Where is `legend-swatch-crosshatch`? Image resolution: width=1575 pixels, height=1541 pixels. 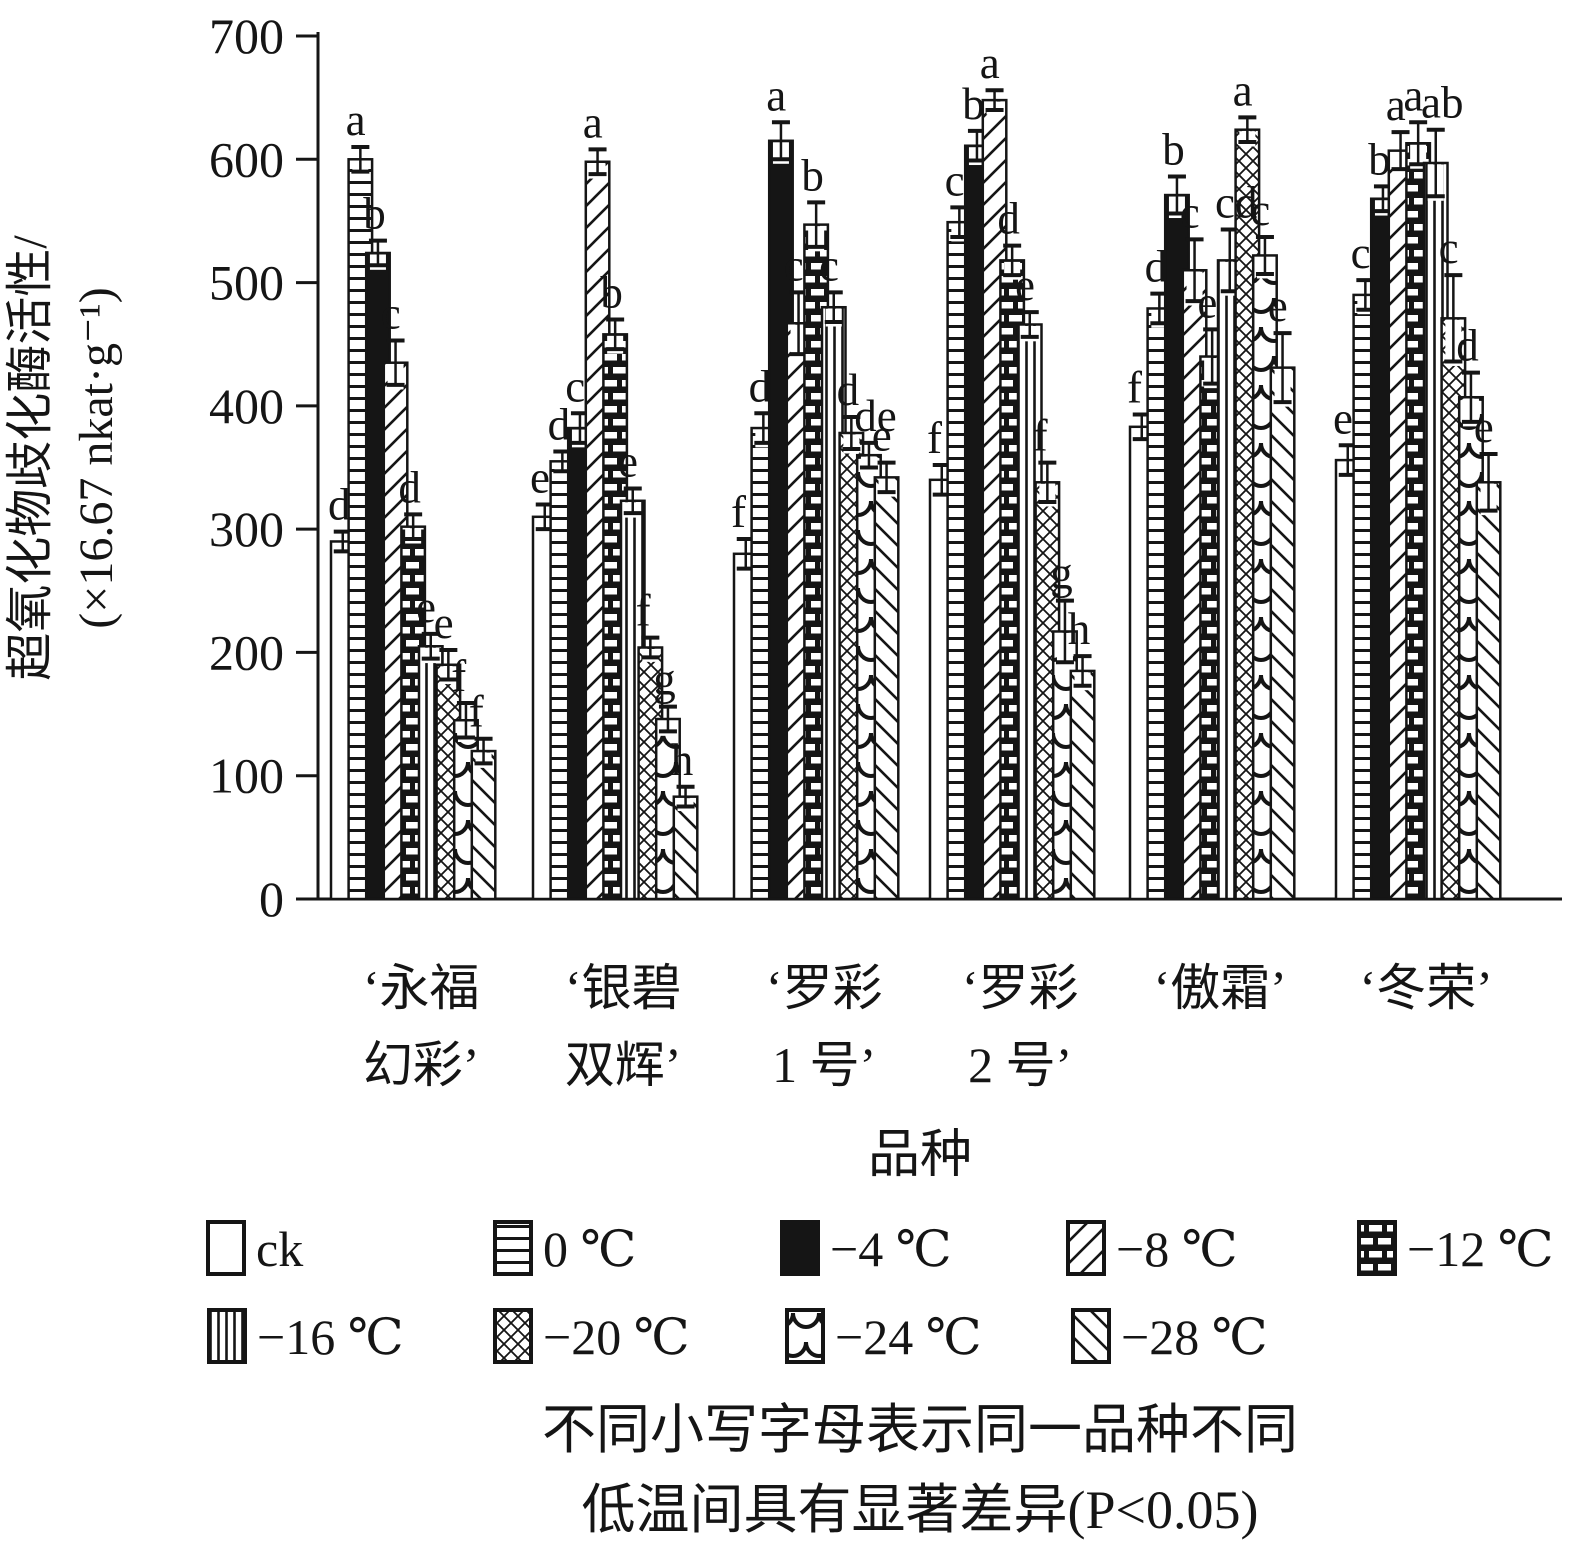 legend-swatch-crosshatch is located at coordinates (513, 1336).